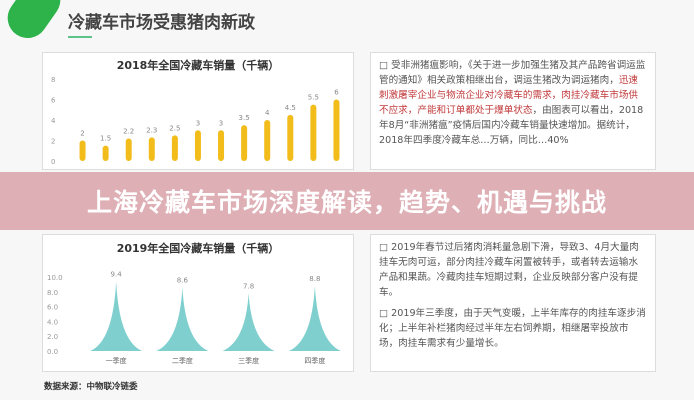  I want to click on data-label: 8.6, so click(183, 280).